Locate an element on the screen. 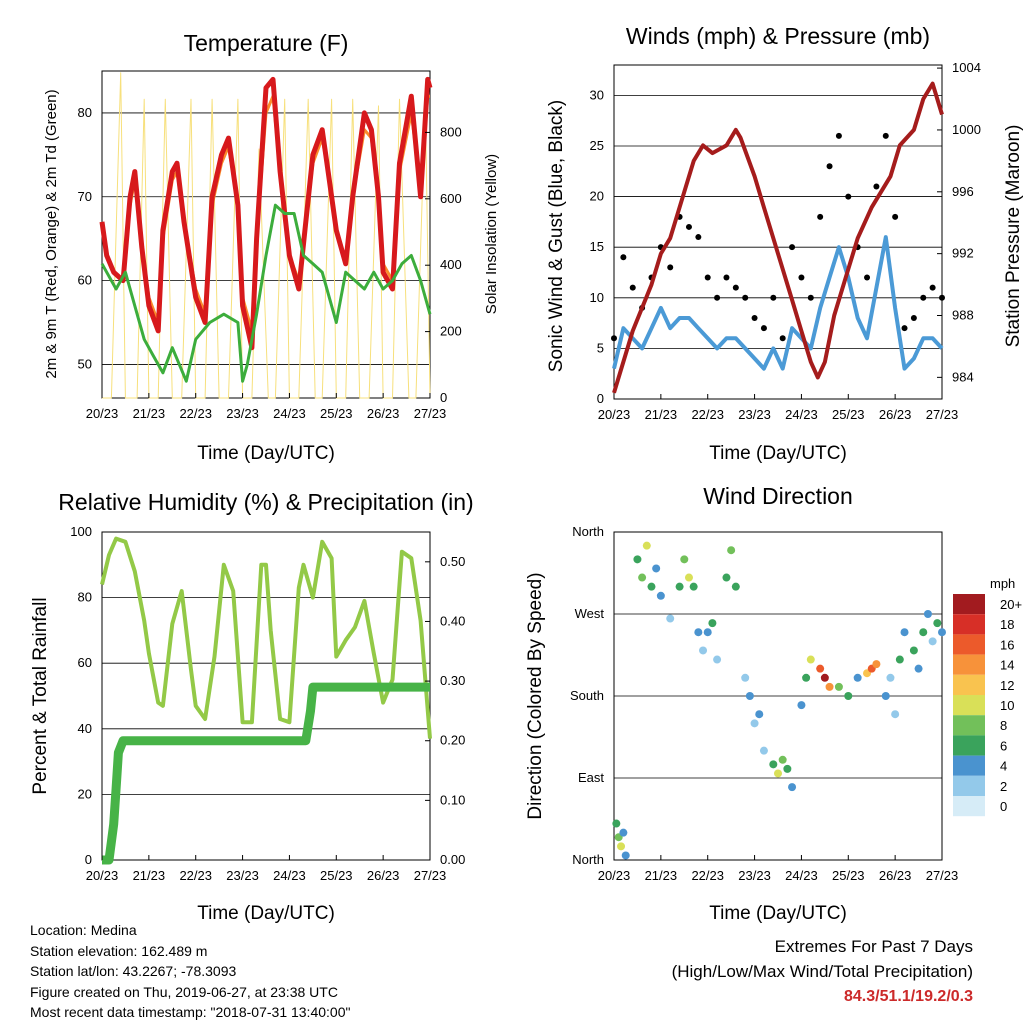  y-axis-label: Direction (Colored By Speed) is located at coordinates (535, 695).